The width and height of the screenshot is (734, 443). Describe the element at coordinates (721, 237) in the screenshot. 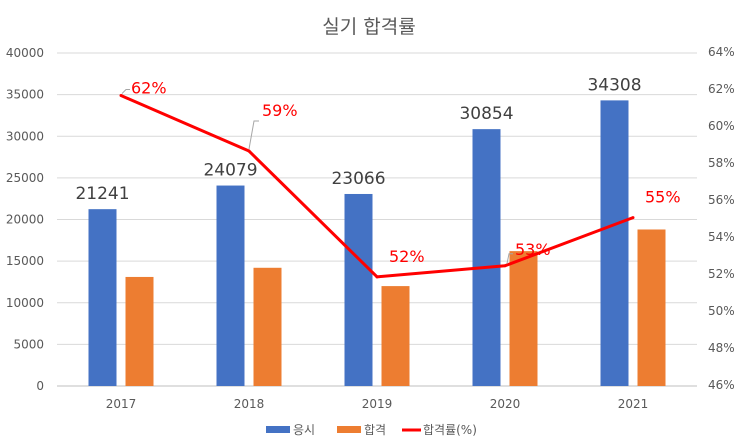

I see `right-tick-label: 54%` at that location.